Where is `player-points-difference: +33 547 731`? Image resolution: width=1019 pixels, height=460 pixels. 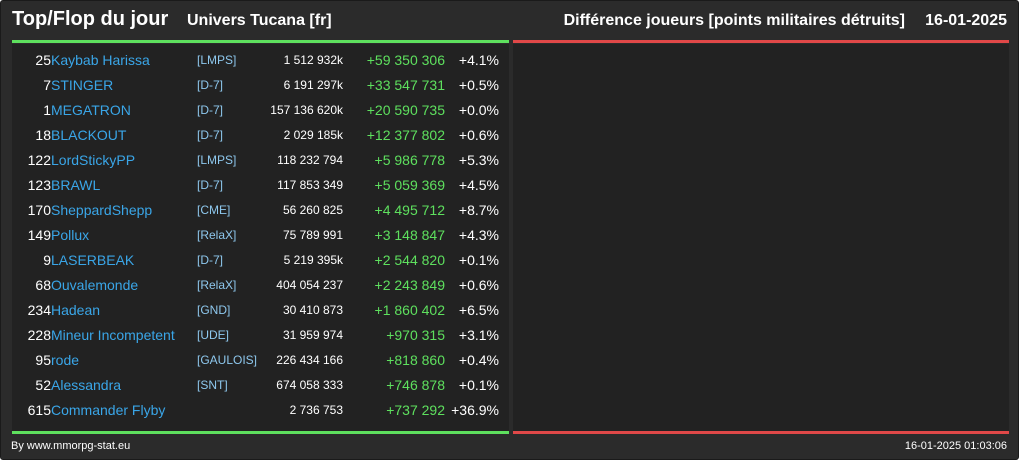
player-points-difference: +33 547 731 is located at coordinates (405, 85).